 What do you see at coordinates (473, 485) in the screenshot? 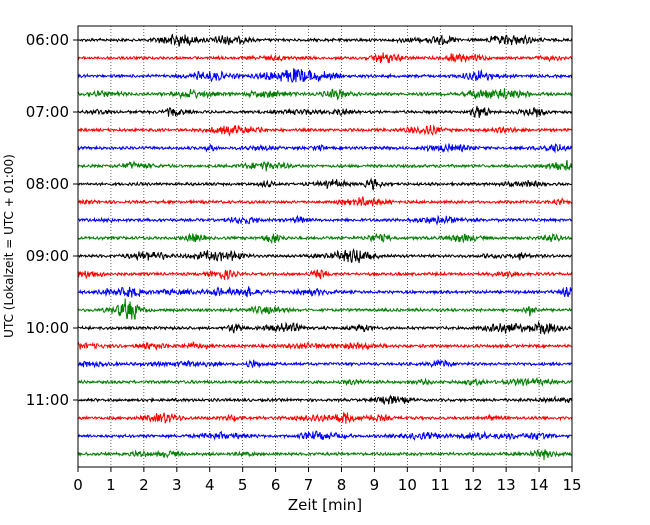
I see `x-tick-label: 12` at bounding box center [473, 485].